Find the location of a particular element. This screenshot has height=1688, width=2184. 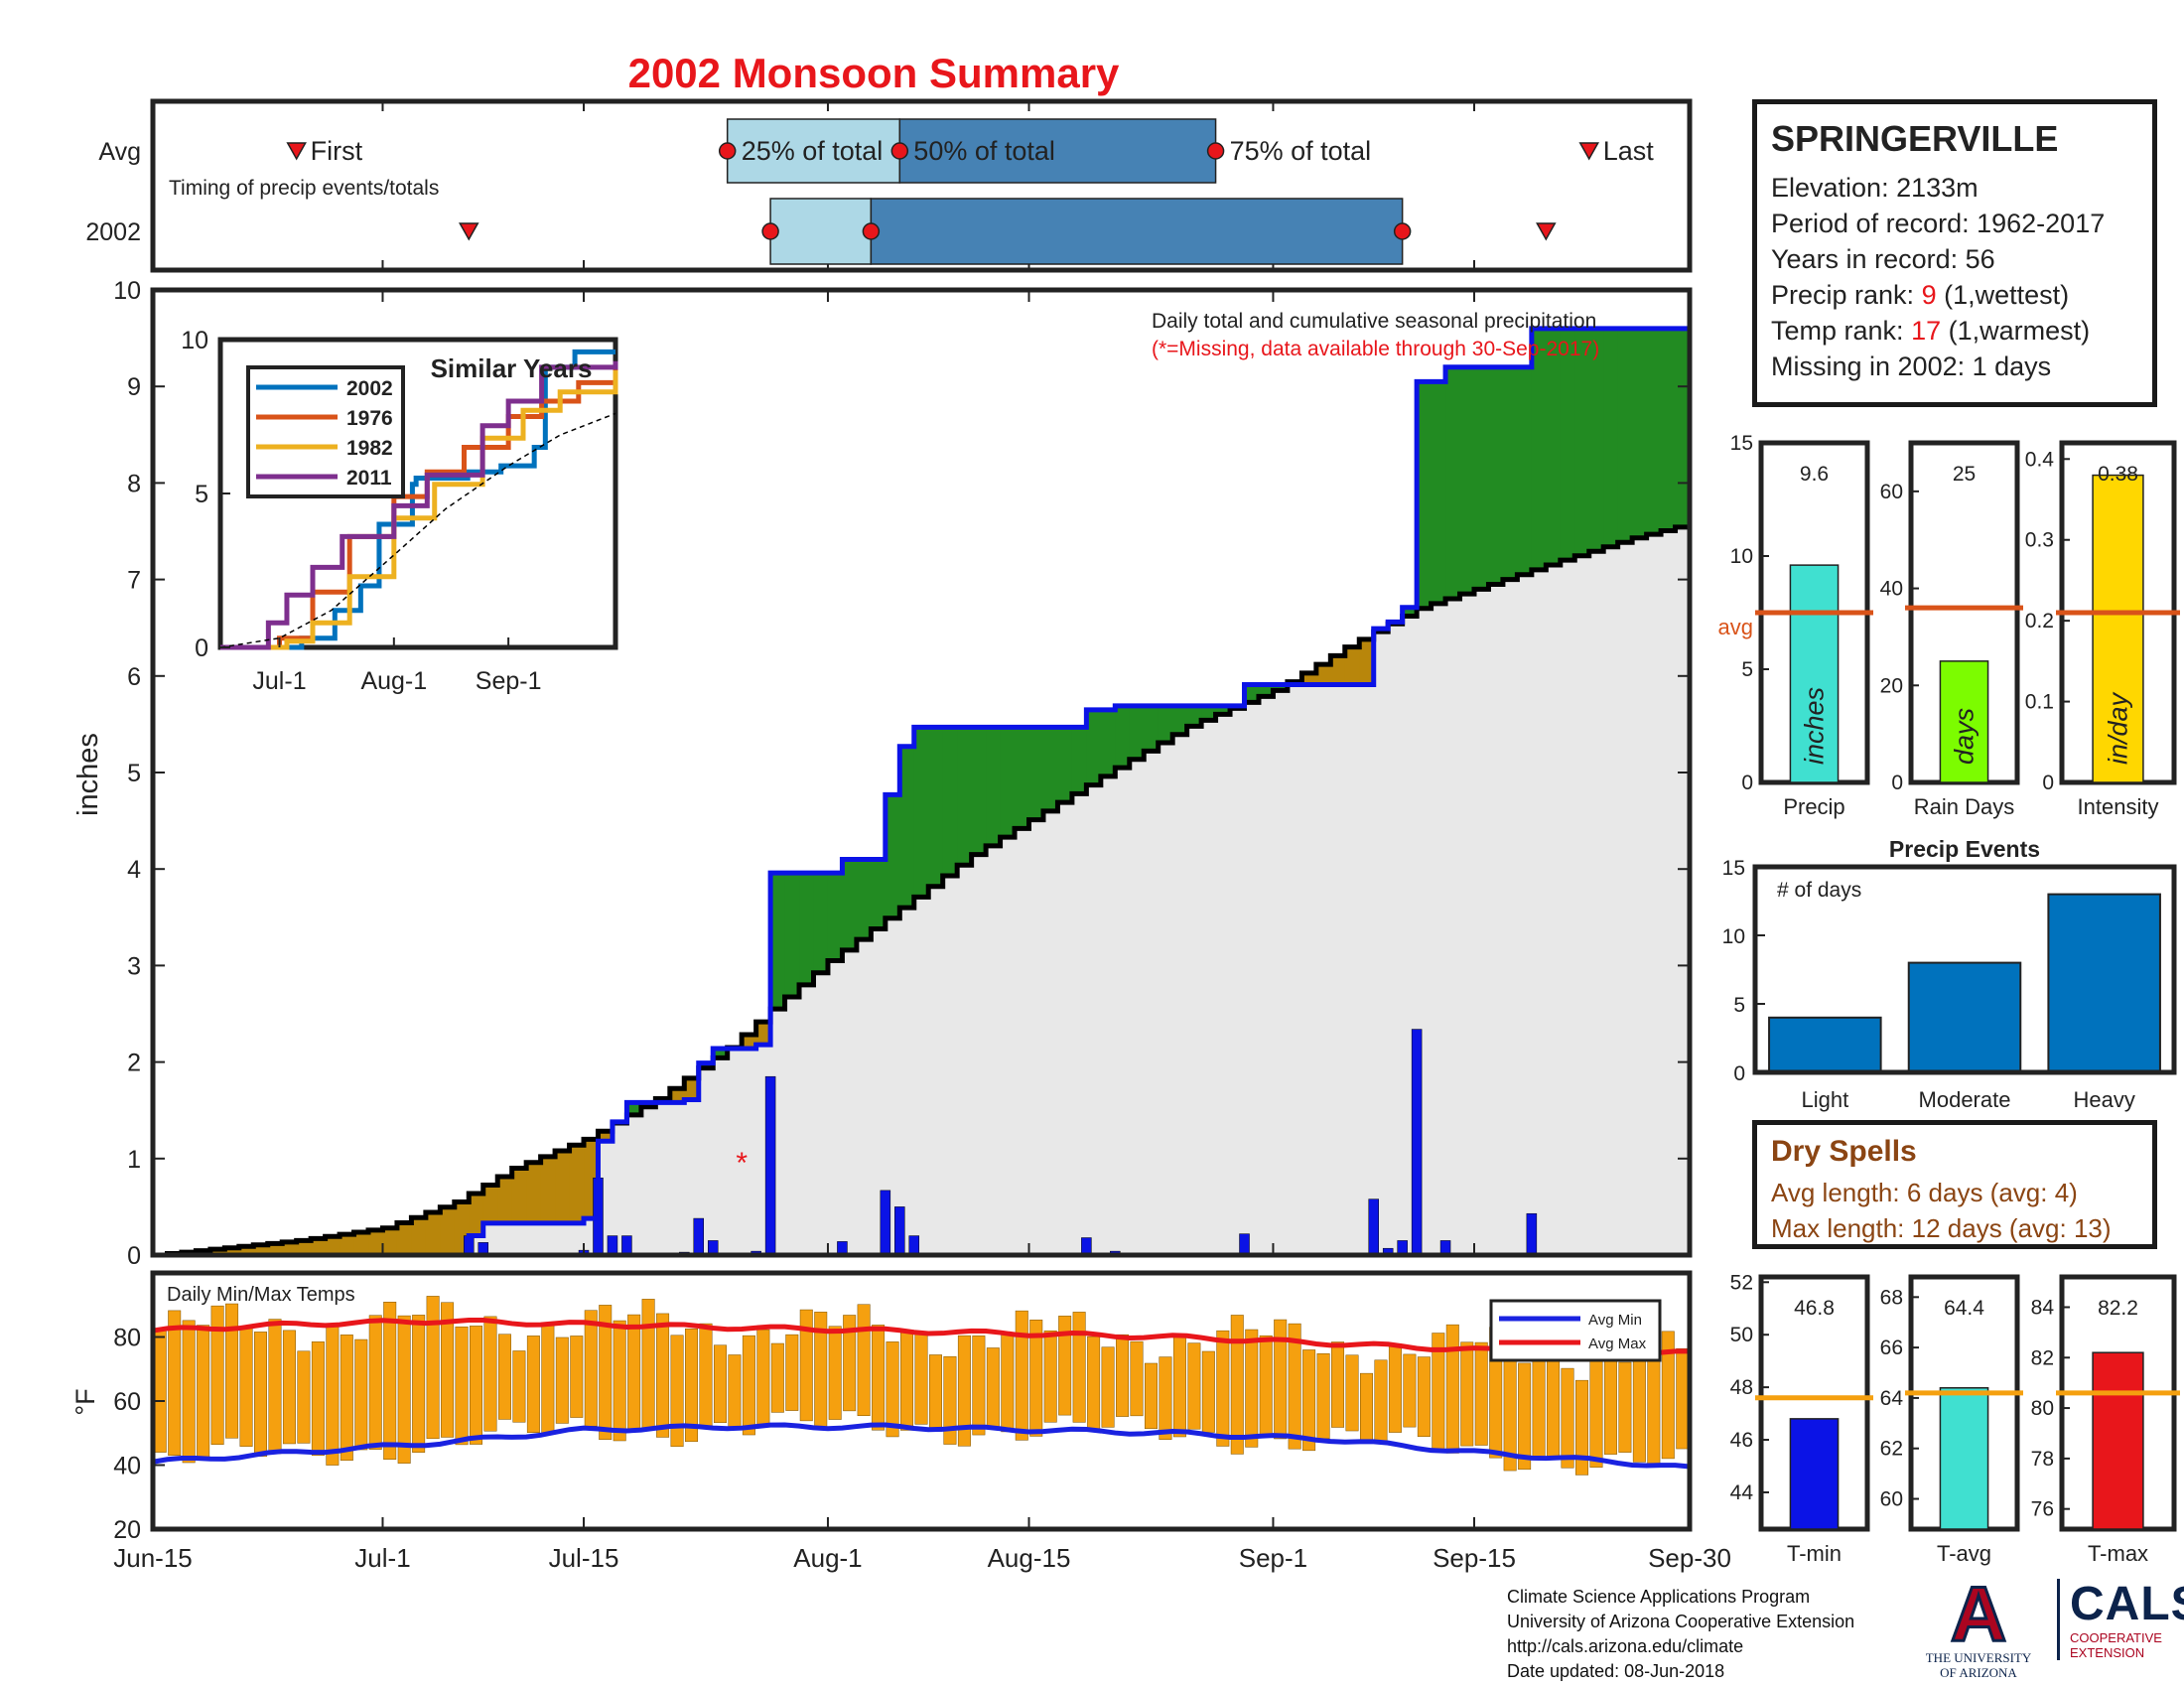

stat-y-tick-label: 82 is located at coordinates (2042, 1357).